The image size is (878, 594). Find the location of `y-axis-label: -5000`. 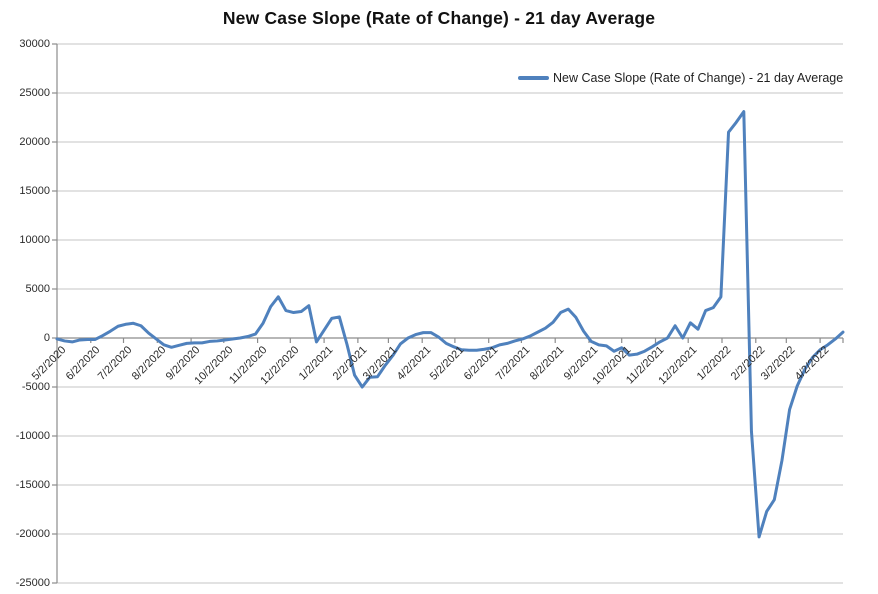

y-axis-label: -5000 is located at coordinates (35, 387).